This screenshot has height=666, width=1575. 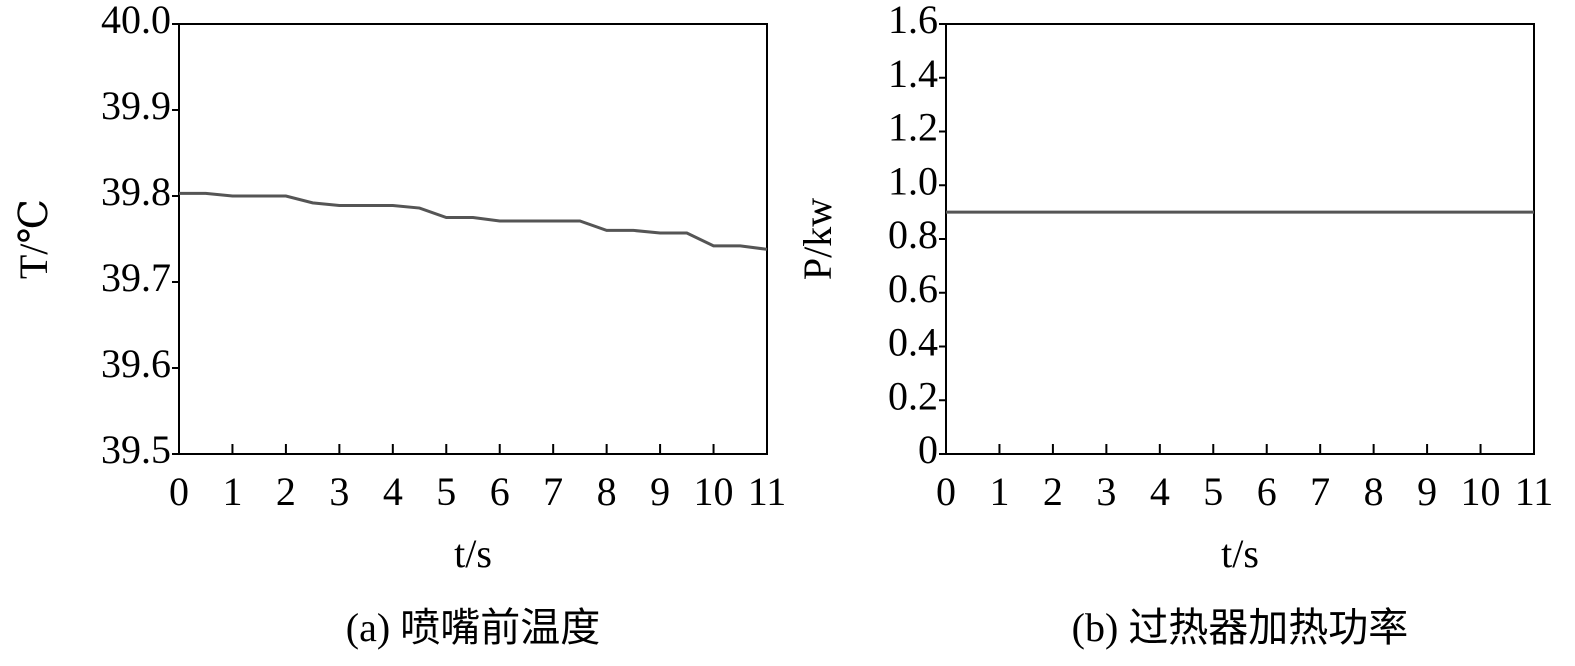 I want to click on y-tick-label: 0.6, so click(x=913, y=288).